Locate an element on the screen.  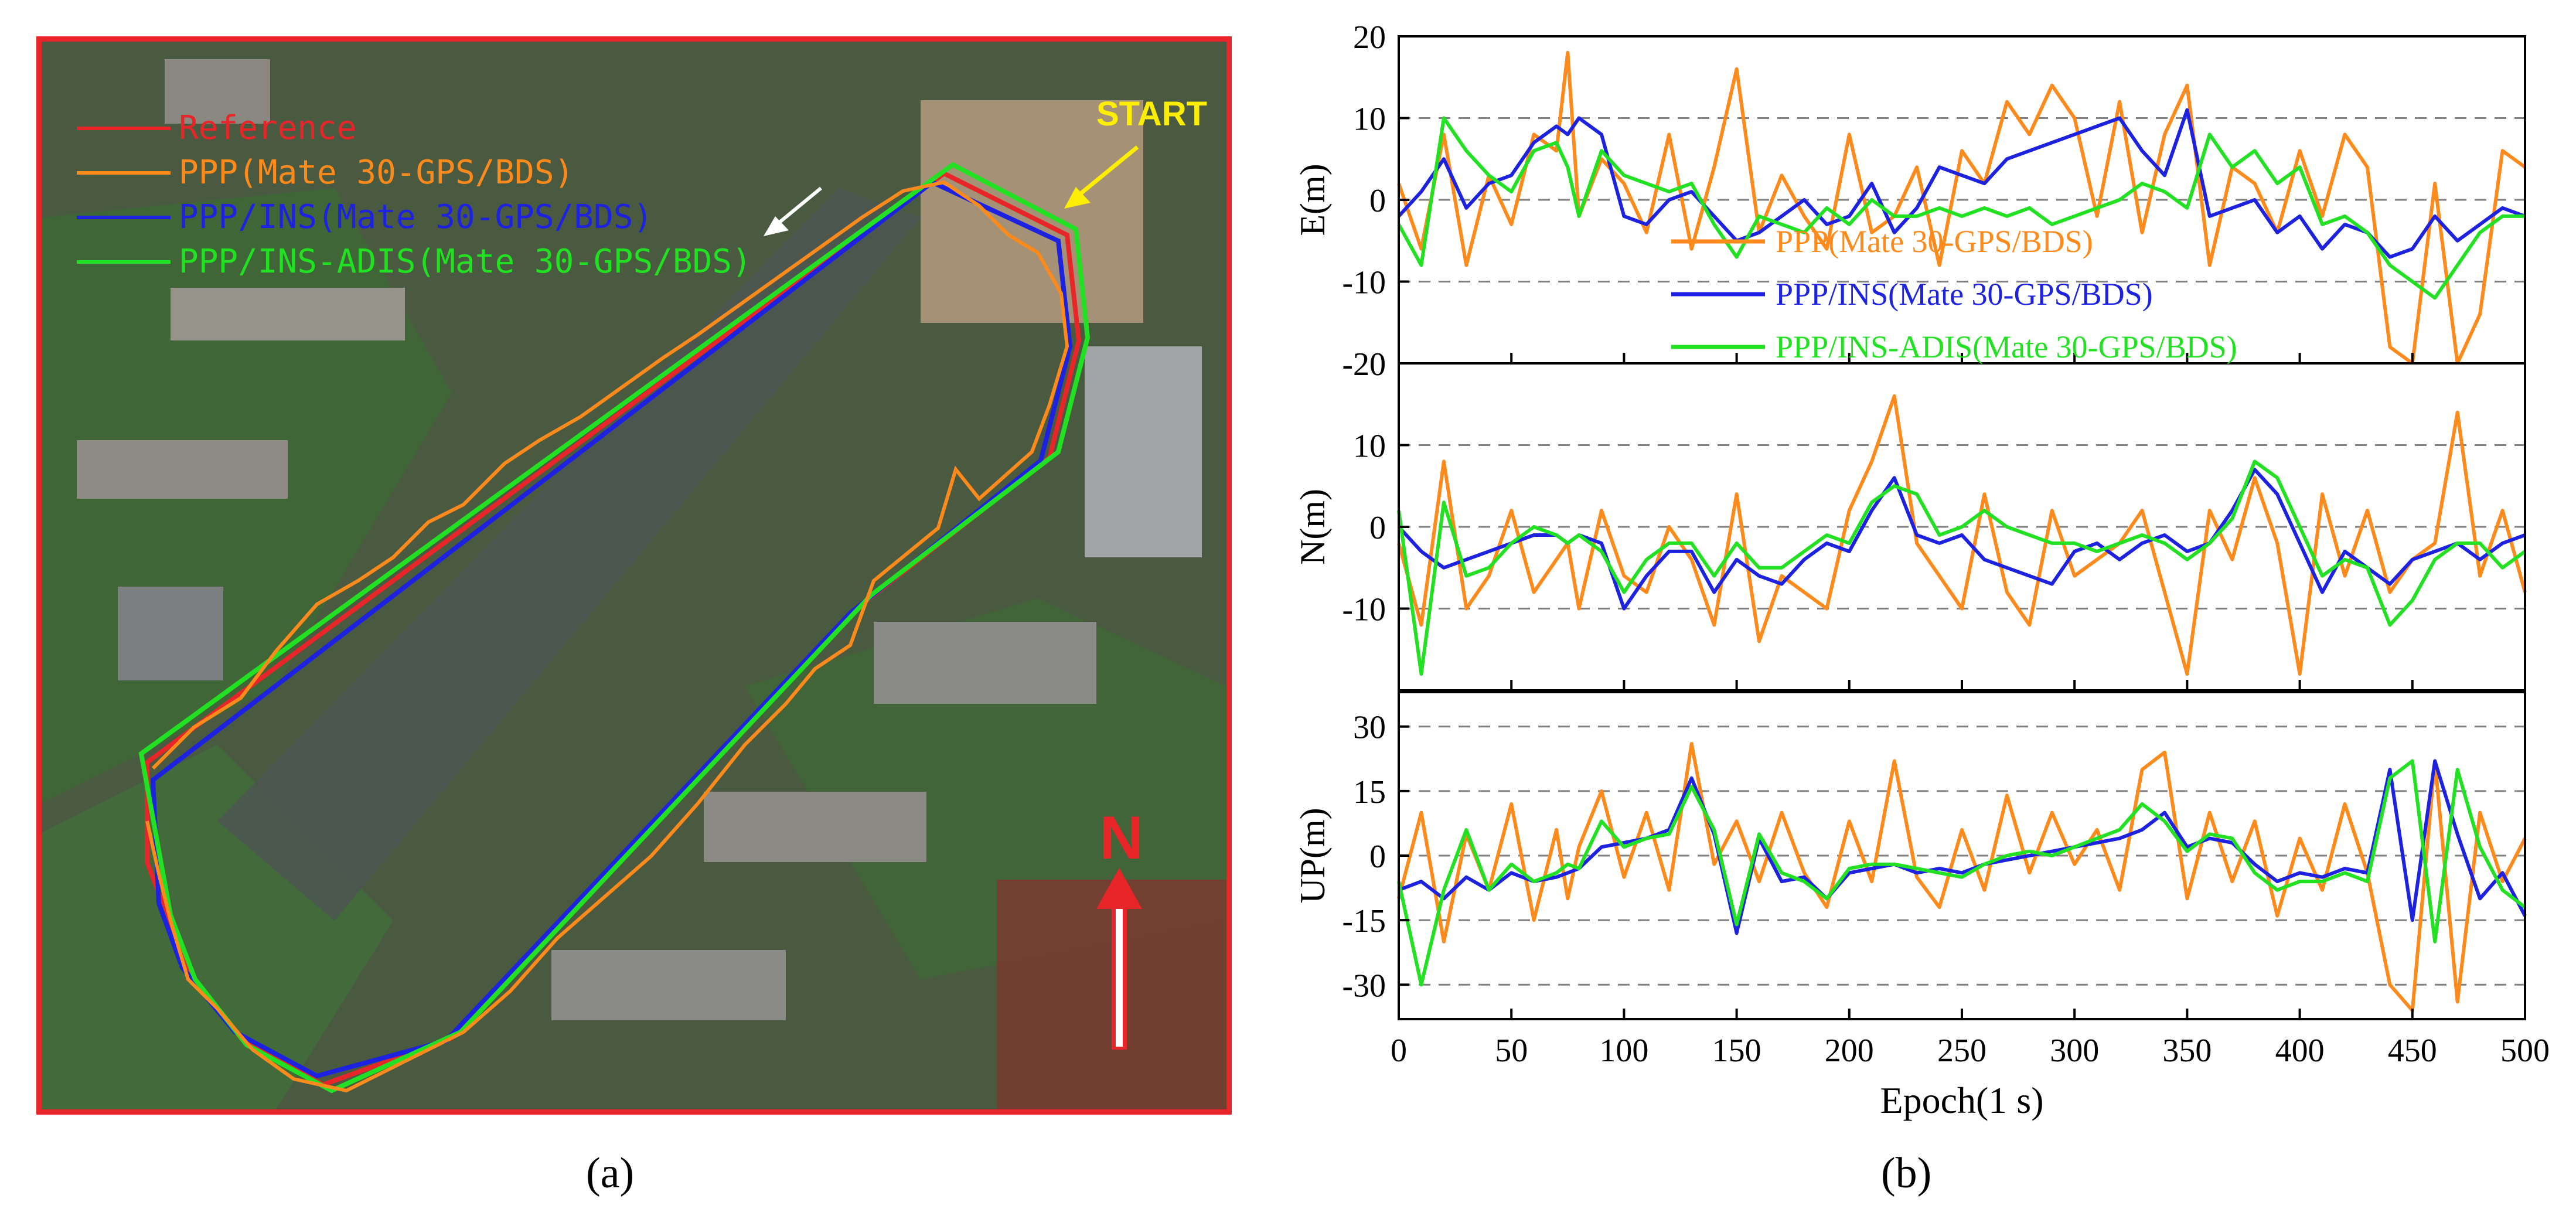
x-tick-label: 150 is located at coordinates (1736, 1051).